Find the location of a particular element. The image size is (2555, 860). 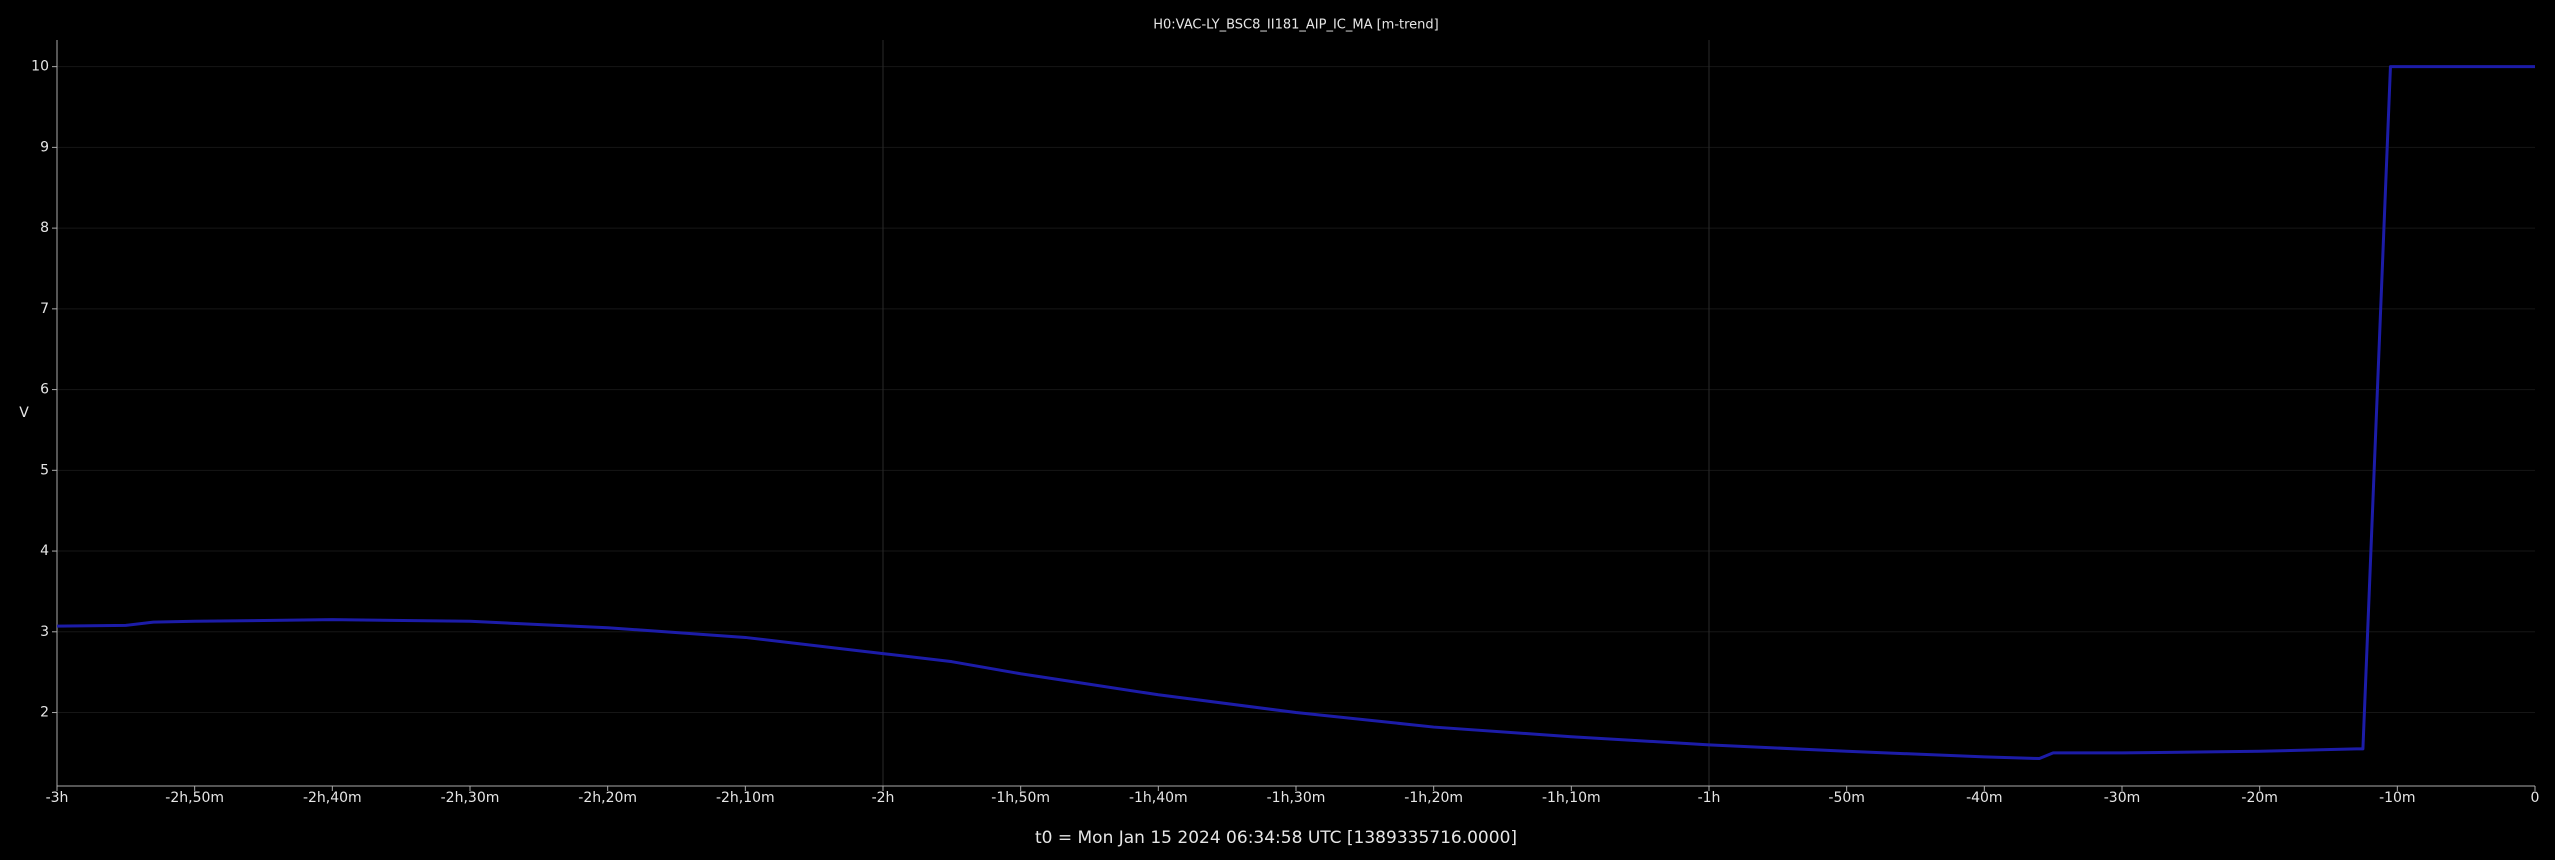

x-tick-label: -50m is located at coordinates (1846, 798).